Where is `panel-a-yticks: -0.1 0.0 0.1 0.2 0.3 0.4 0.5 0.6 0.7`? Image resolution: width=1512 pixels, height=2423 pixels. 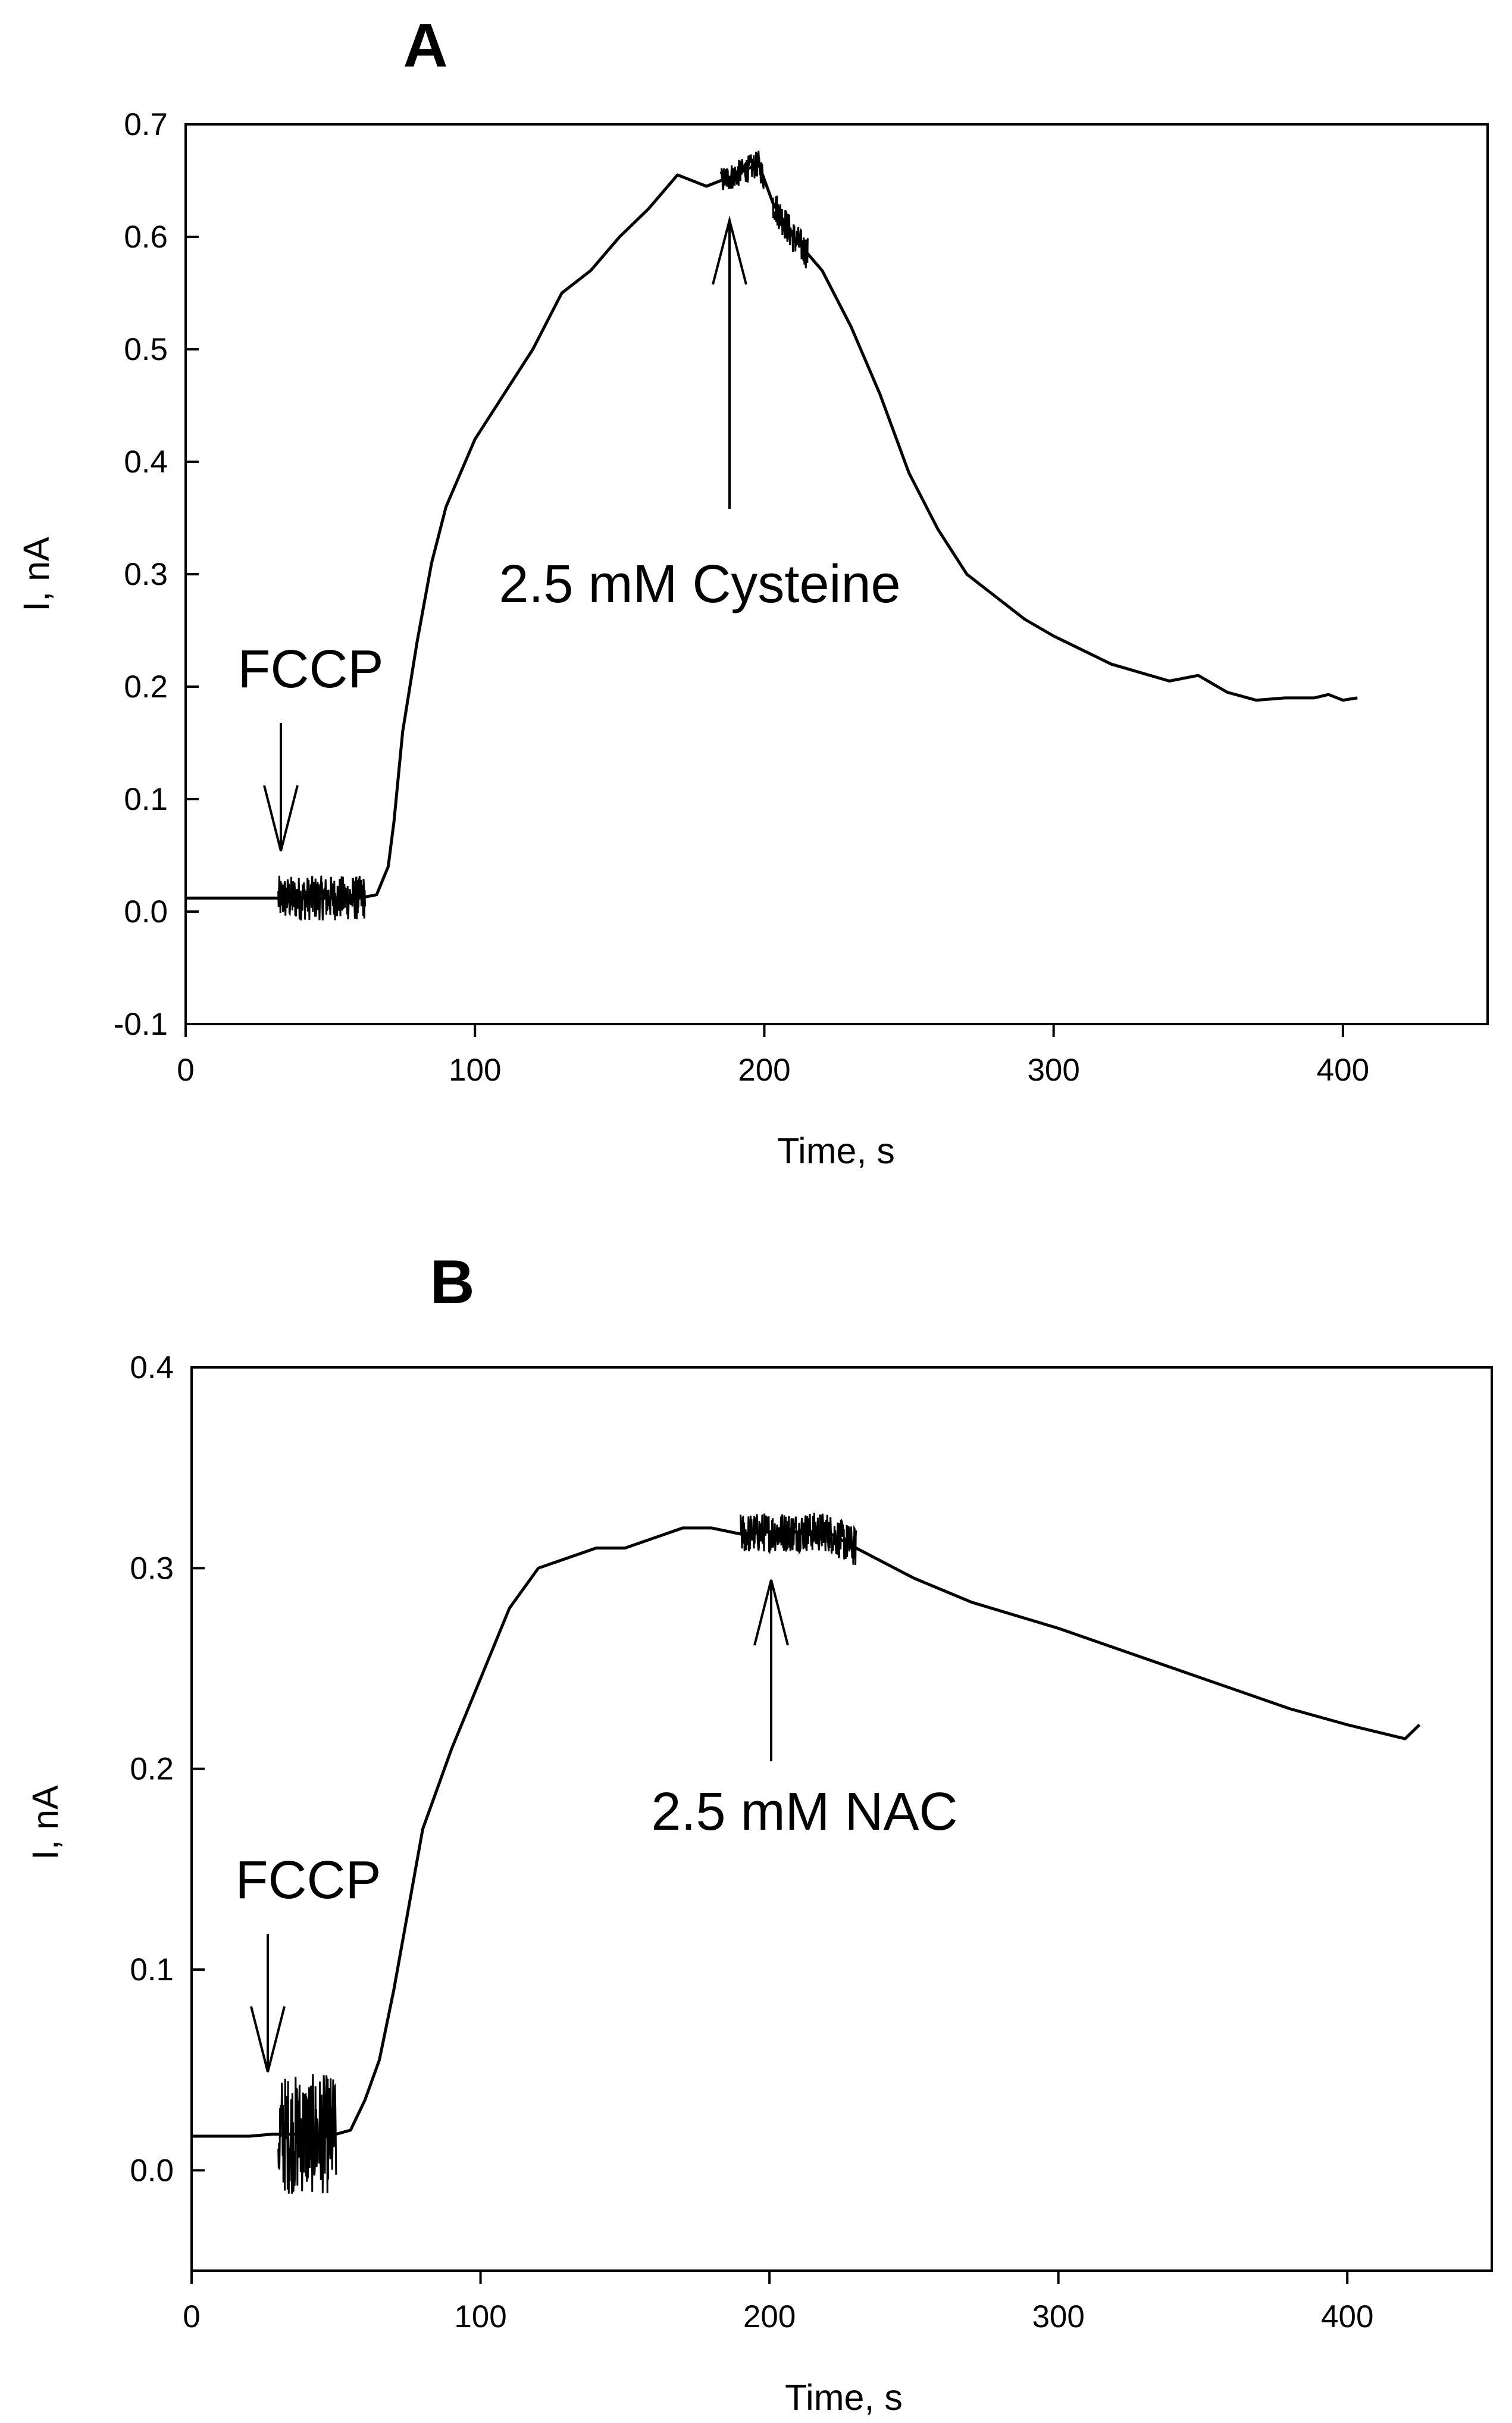
panel-a-yticks: -0.1 0.0 0.1 0.2 0.3 0.4 0.5 0.6 0.7 is located at coordinates (156, 574).